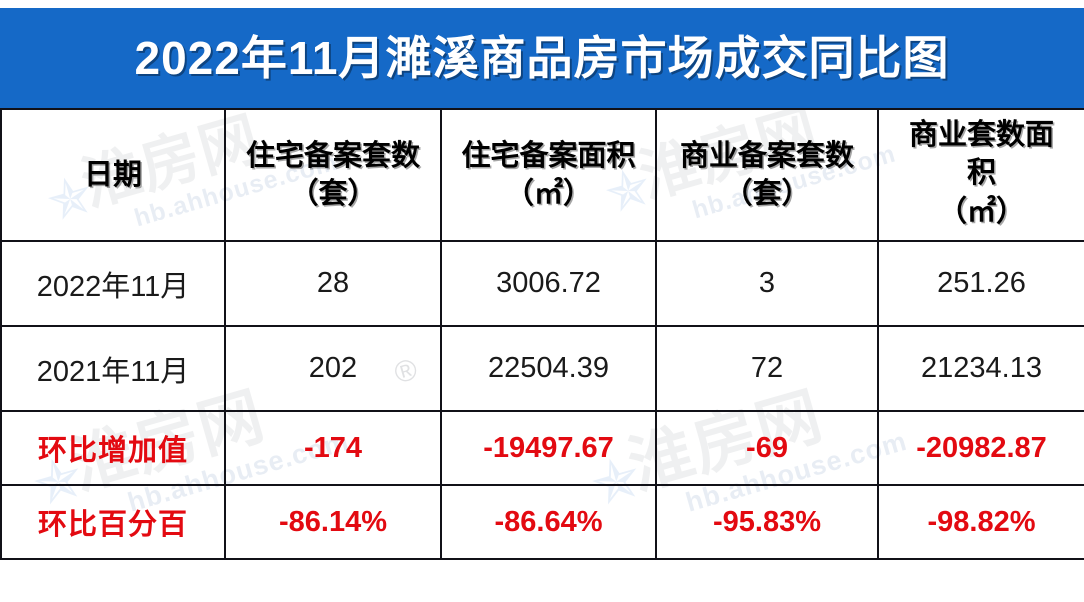  Describe the element at coordinates (332, 155) in the screenshot. I see `column-header-line: 住宅备案套数` at that location.